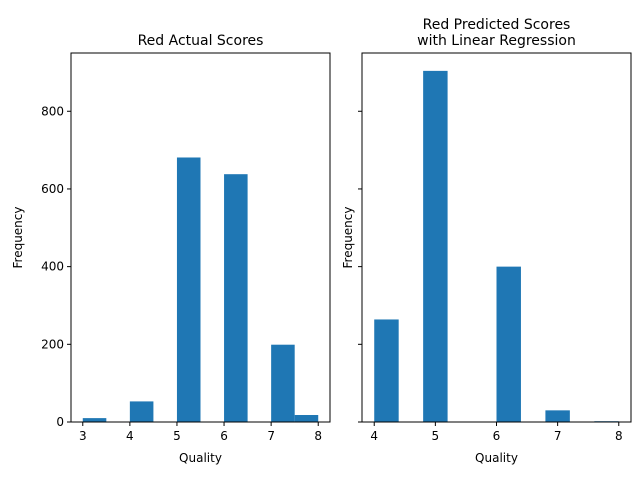 This screenshot has width=640, height=480. What do you see at coordinates (52, 344) in the screenshot?
I see `y-tick-label: 200` at bounding box center [52, 344].